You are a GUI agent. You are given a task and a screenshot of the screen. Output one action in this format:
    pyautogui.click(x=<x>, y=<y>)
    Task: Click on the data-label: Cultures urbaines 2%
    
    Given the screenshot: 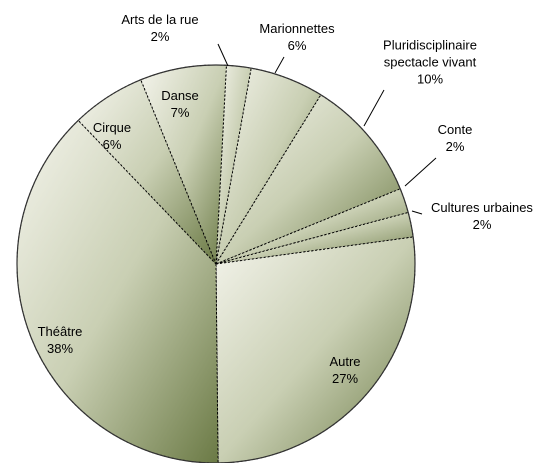 What is the action you would take?
    pyautogui.click(x=482, y=216)
    